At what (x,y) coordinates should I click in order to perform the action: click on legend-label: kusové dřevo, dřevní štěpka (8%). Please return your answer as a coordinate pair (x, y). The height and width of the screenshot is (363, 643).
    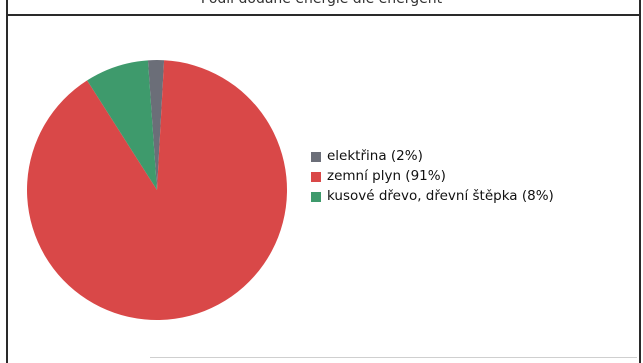
    Looking at the image, I should click on (440, 196).